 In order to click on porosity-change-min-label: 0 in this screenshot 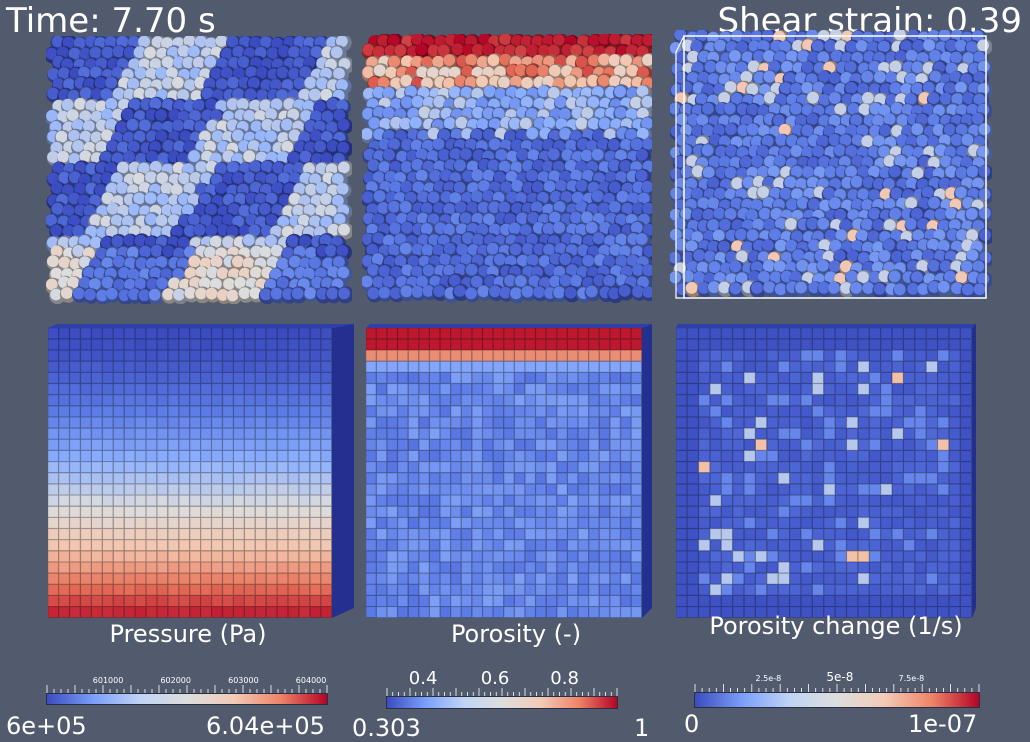, I will do `click(692, 724)`.